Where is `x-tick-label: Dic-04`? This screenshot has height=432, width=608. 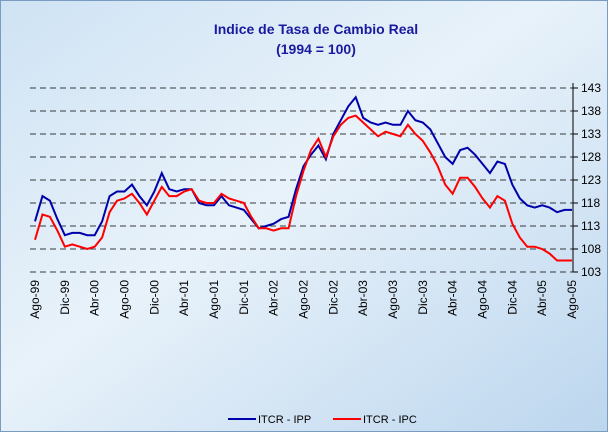 x-tick-label: Dic-04 is located at coordinates (512, 297).